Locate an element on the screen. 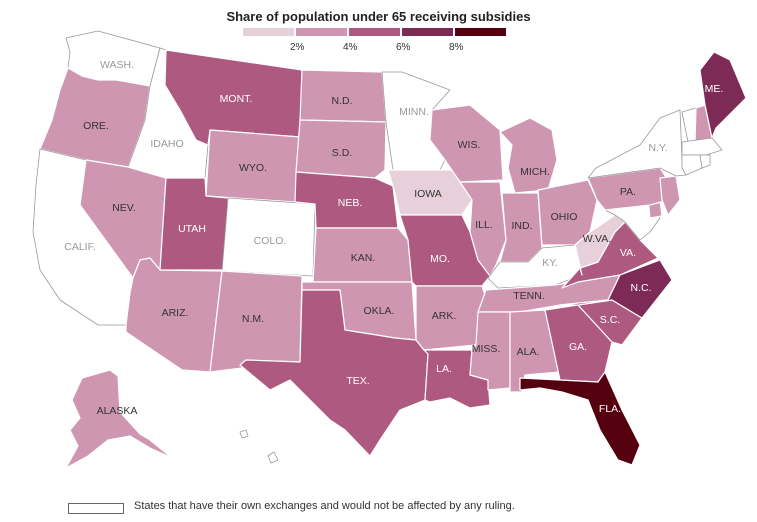  state-hawaii is located at coordinates (273, 457).